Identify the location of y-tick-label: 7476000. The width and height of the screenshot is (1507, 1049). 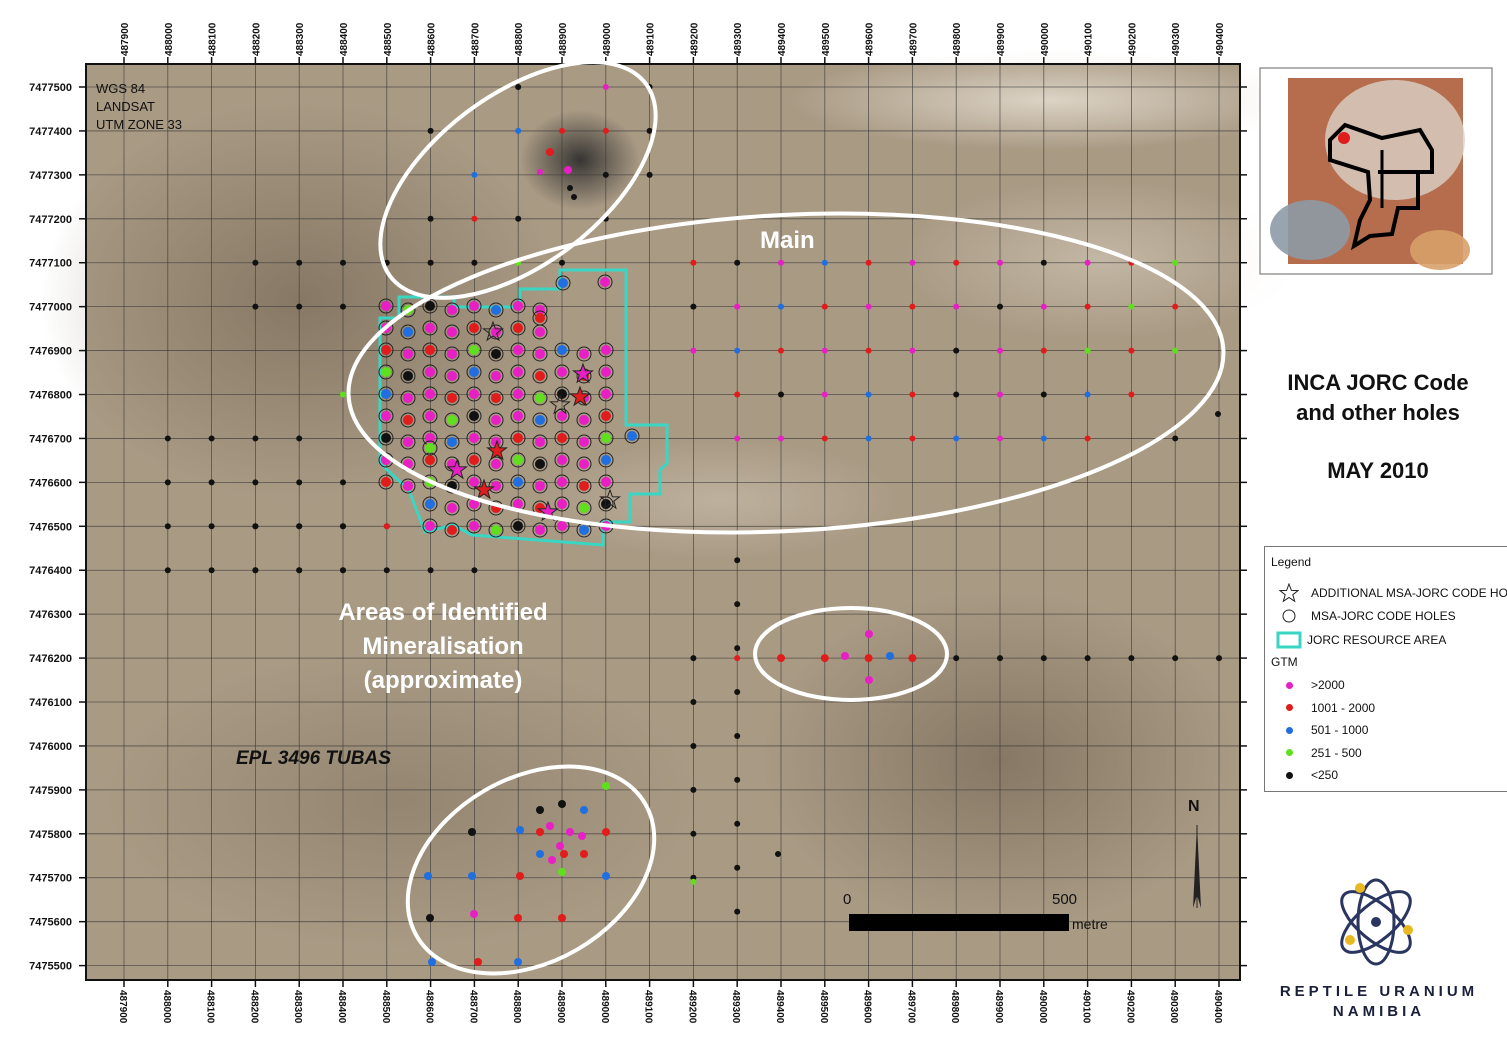
(50, 747).